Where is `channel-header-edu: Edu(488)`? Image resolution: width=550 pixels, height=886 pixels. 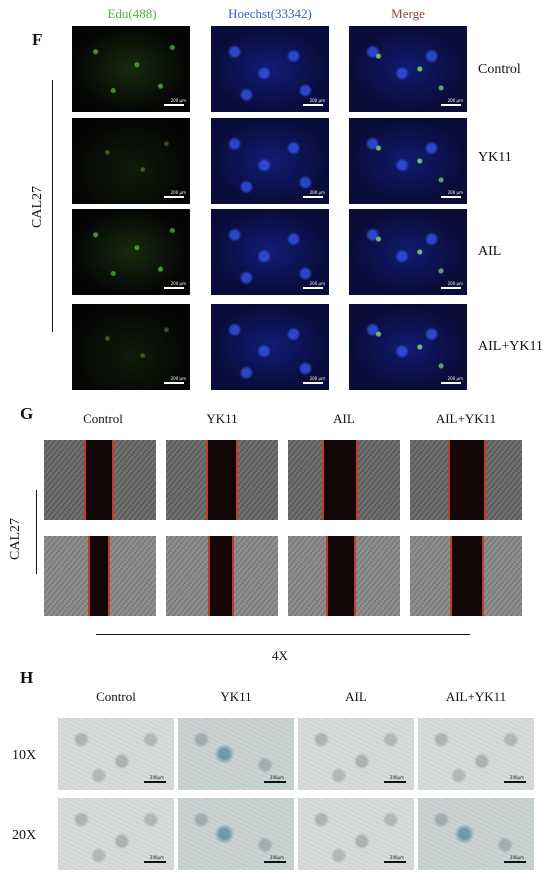 channel-header-edu: Edu(488) is located at coordinates (132, 13).